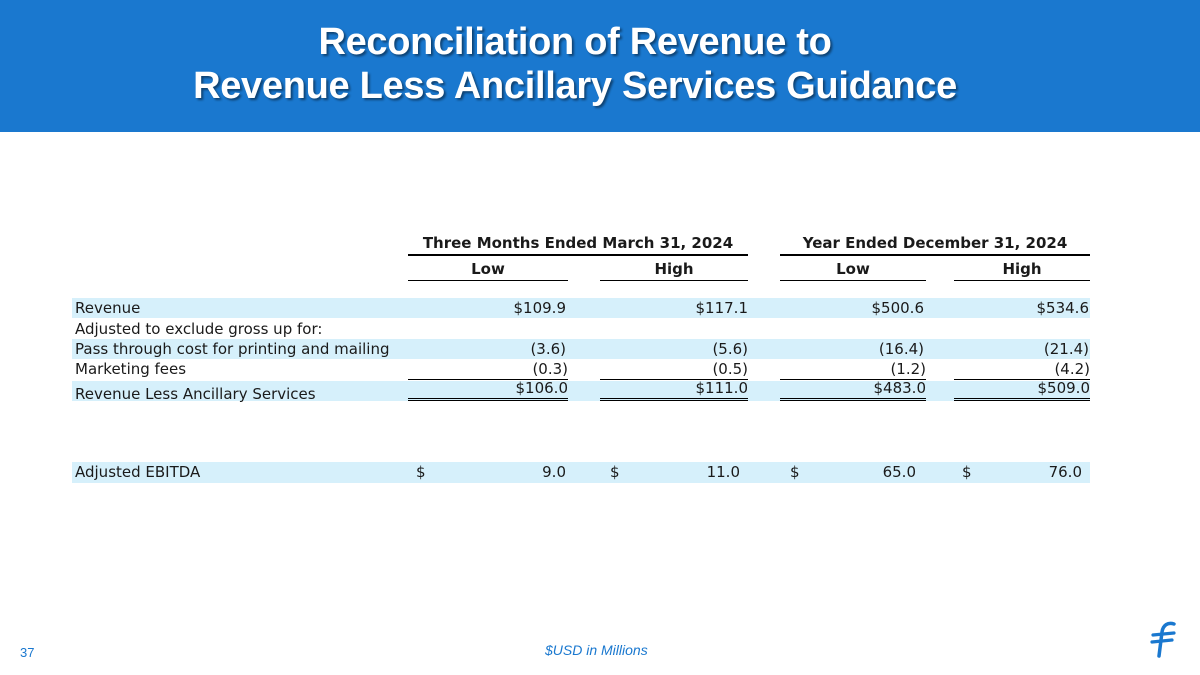  What do you see at coordinates (581, 369) in the screenshot?
I see `table-row-marketing-fees: Marketing fees (0.3) (0.5) (1.2) (4.2)` at bounding box center [581, 369].